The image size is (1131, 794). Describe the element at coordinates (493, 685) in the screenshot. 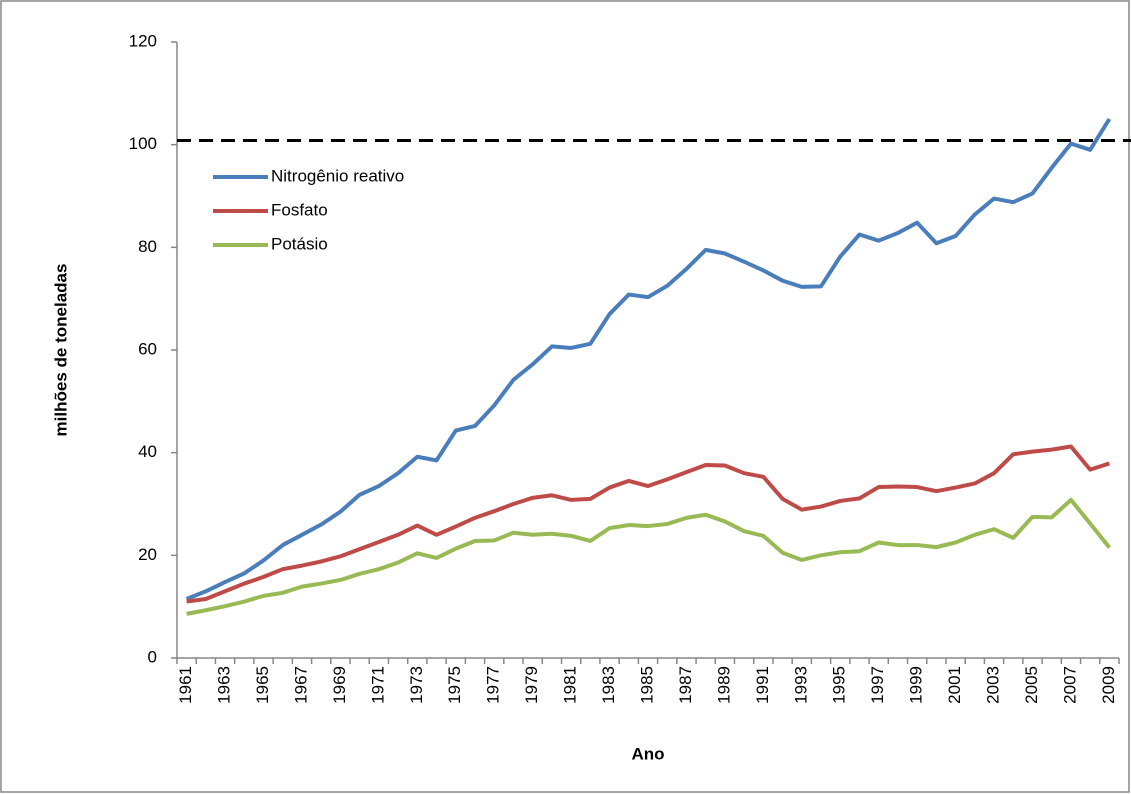

I see `x-tick-label: 1977` at that location.